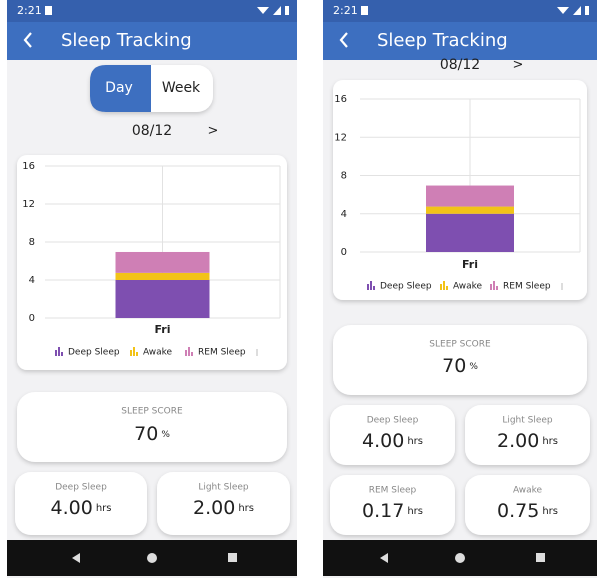 The image size is (607, 578). I want to click on y-tick-label: 16, so click(340, 99).